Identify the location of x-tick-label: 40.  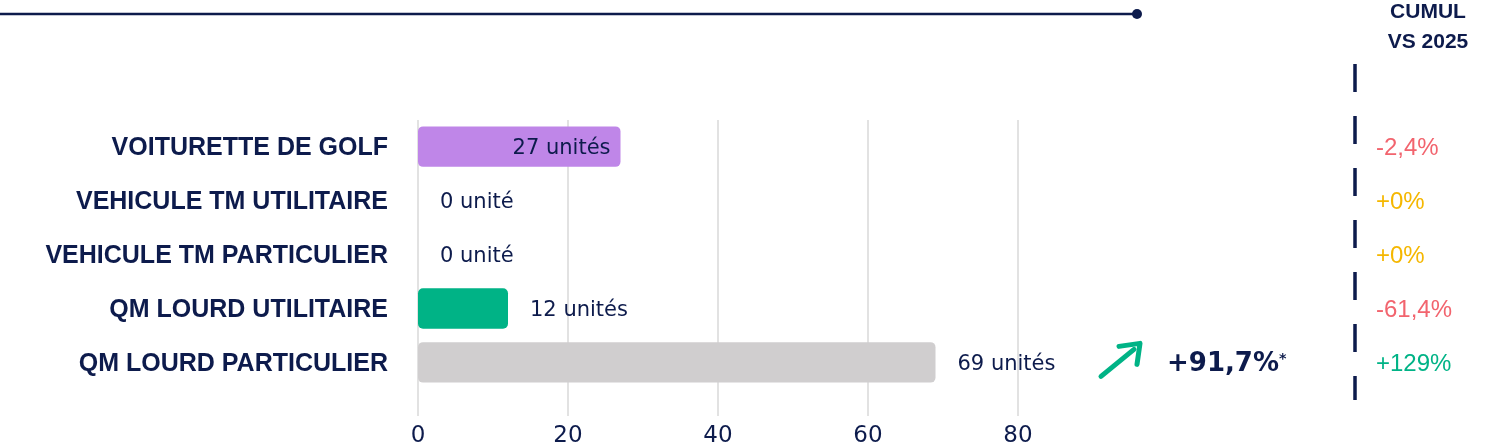
(718, 432).